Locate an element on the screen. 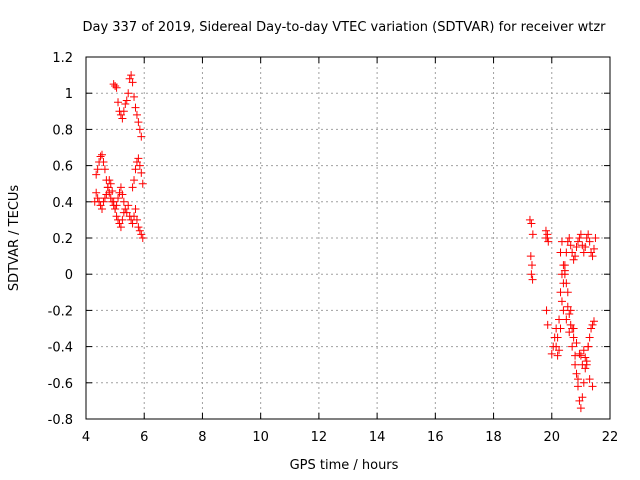  y-tick-label: 0.2 is located at coordinates (62, 239).